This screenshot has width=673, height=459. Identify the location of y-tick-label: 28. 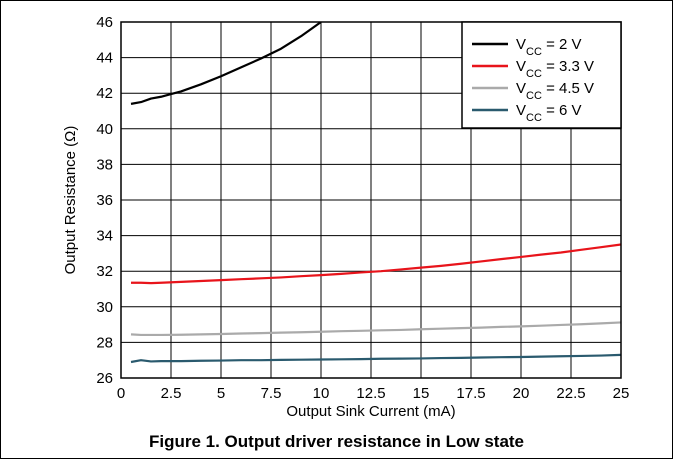
(104, 342).